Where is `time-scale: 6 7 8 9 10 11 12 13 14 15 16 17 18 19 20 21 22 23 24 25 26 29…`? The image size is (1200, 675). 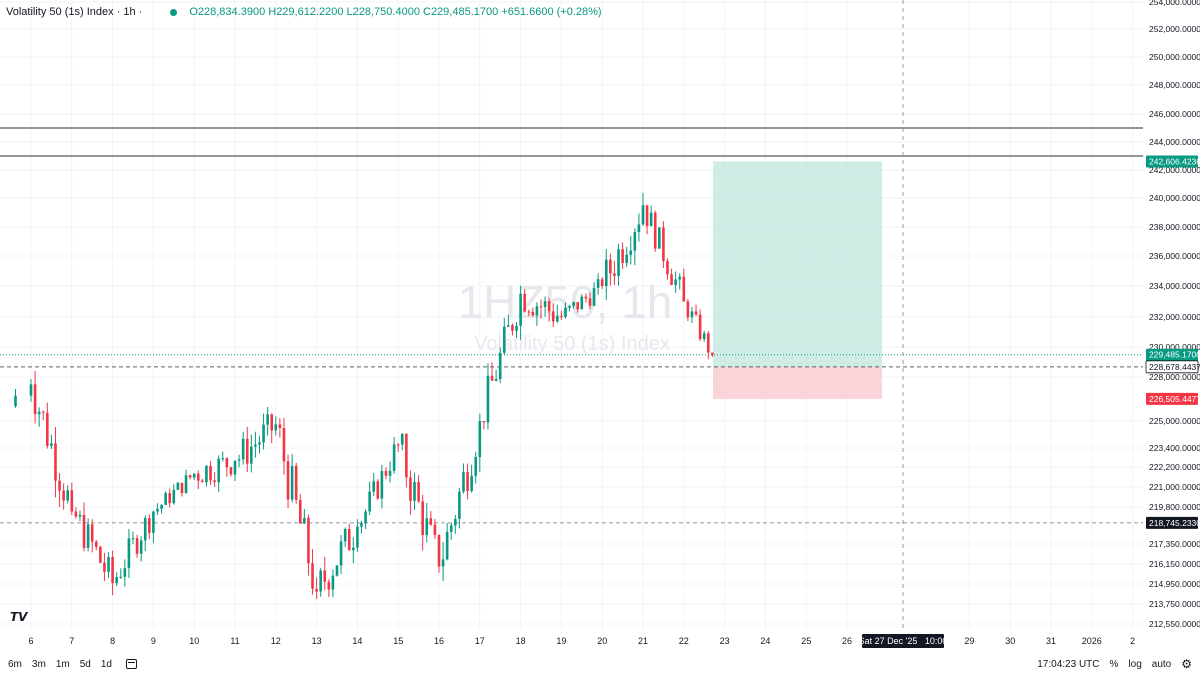
time-scale: 6 7 8 9 10 11 12 13 14 15 16 17 18 19 20 21 22 23 24 25 26 29… is located at coordinates (581, 641).